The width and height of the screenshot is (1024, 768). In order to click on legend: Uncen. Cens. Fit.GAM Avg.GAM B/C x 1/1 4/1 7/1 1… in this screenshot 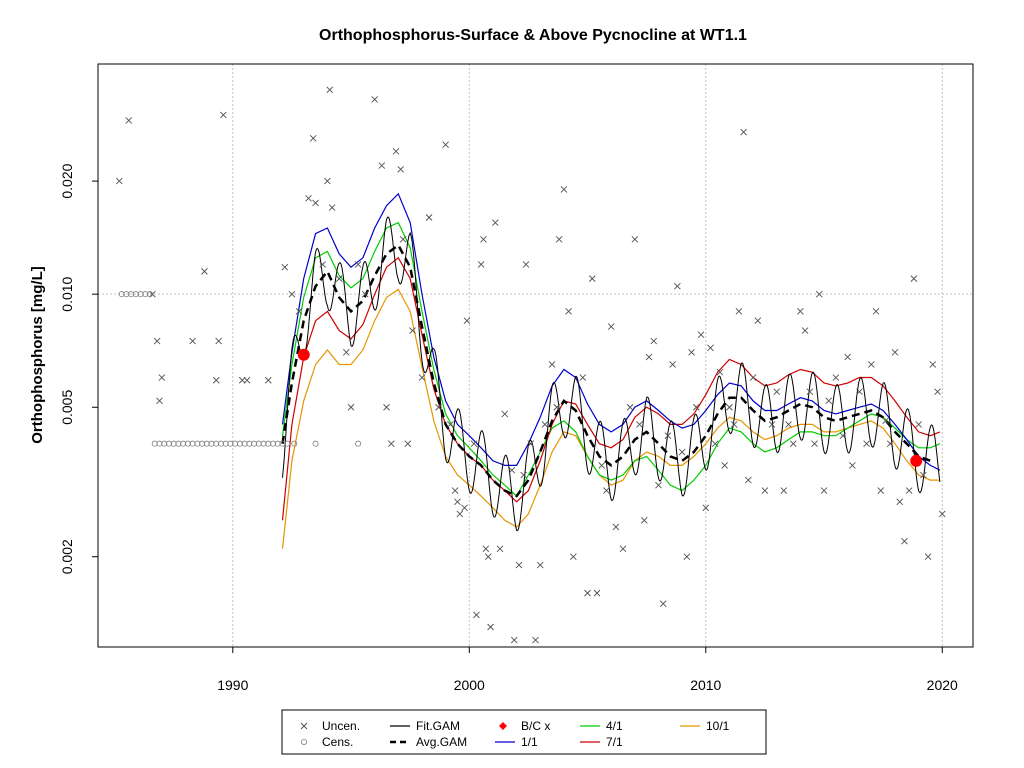, I will do `click(524, 732)`.